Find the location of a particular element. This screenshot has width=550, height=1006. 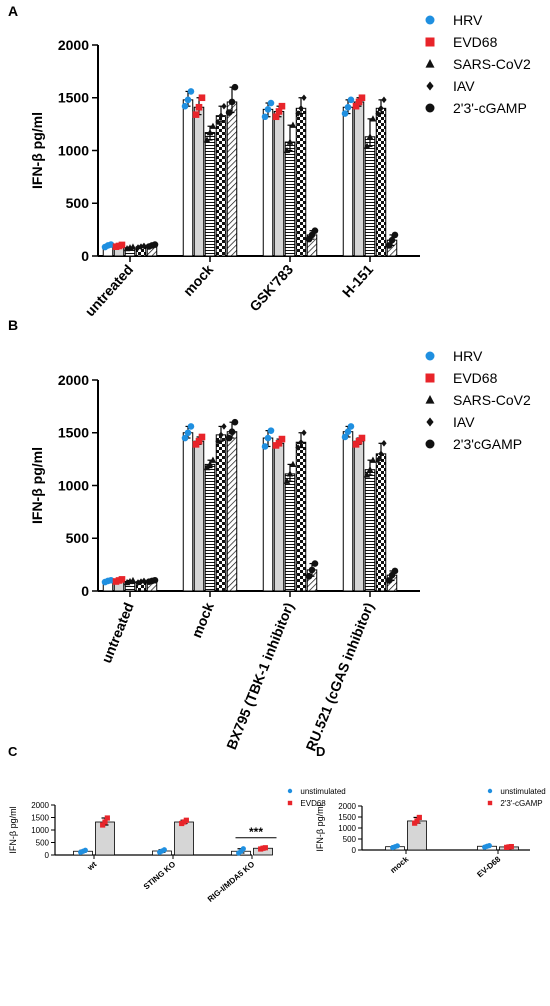

legend-label-2-3-cgamp: 2'3'-cGAMP is located at coordinates (490, 108).